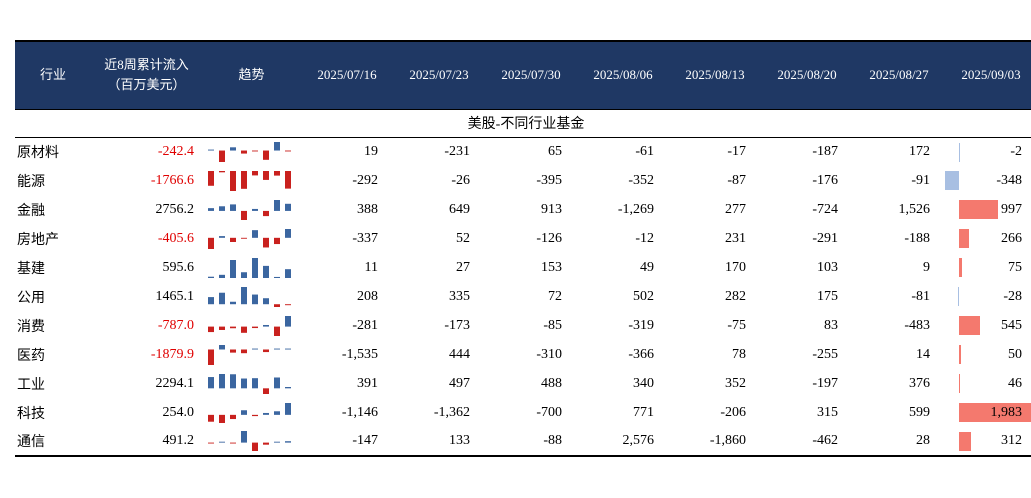 The image size is (1031, 498). I want to click on industry-cell: 通信, so click(31, 442).